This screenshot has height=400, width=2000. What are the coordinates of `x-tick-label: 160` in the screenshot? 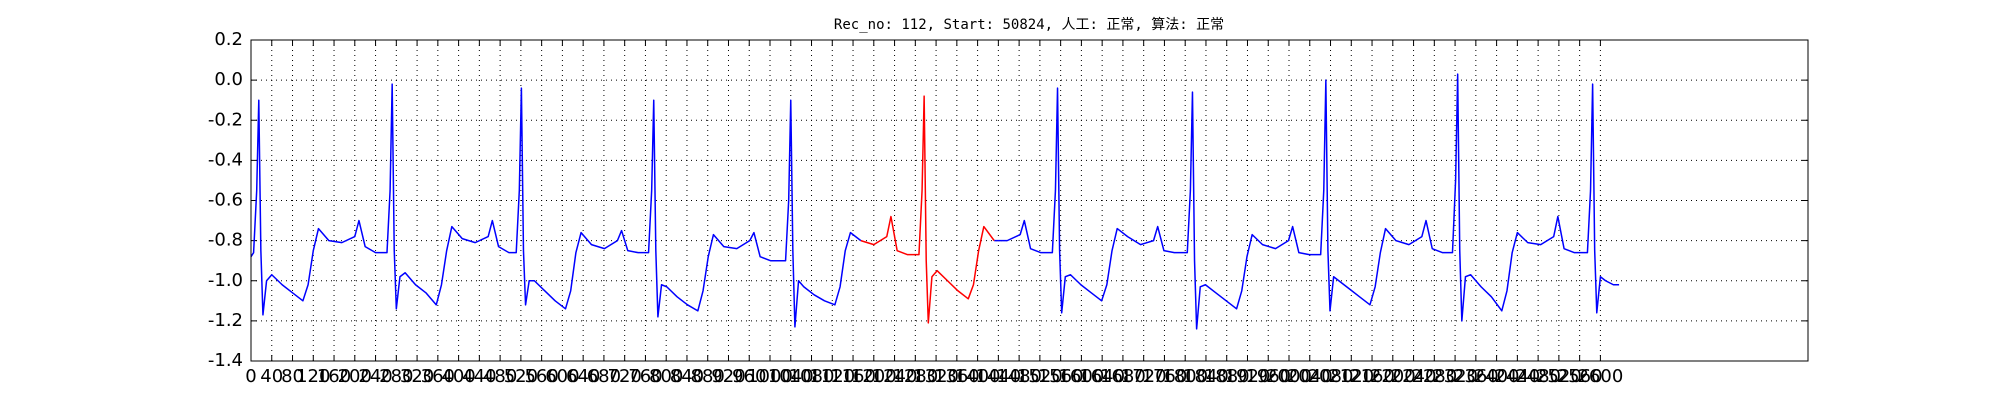 It's located at (334, 376).